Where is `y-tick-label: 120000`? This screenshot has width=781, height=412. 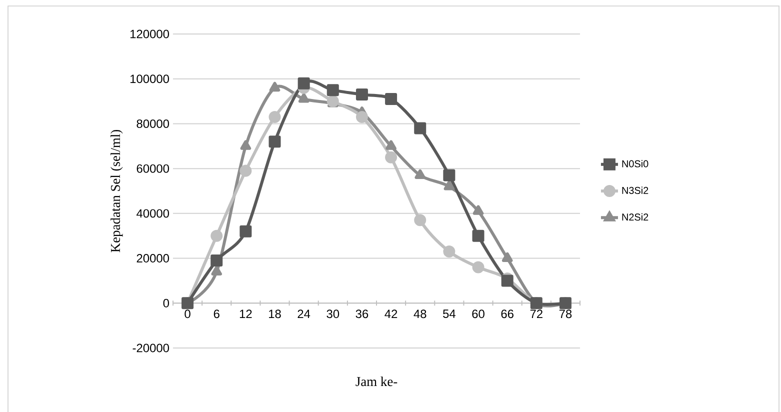 y-tick-label: 120000 is located at coordinates (150, 34).